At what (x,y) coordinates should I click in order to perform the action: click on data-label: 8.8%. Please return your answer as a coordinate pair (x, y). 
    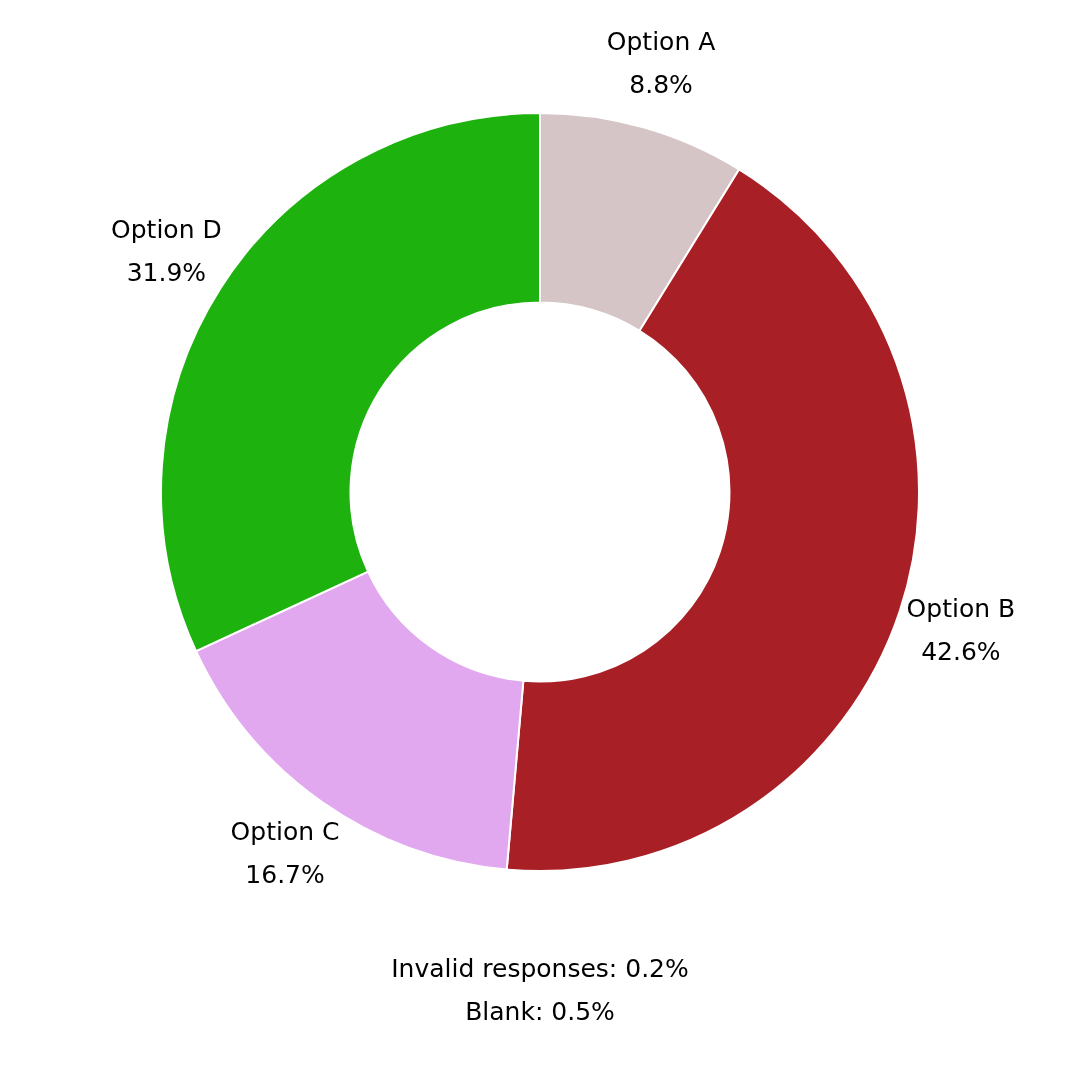
    Looking at the image, I should click on (661, 85).